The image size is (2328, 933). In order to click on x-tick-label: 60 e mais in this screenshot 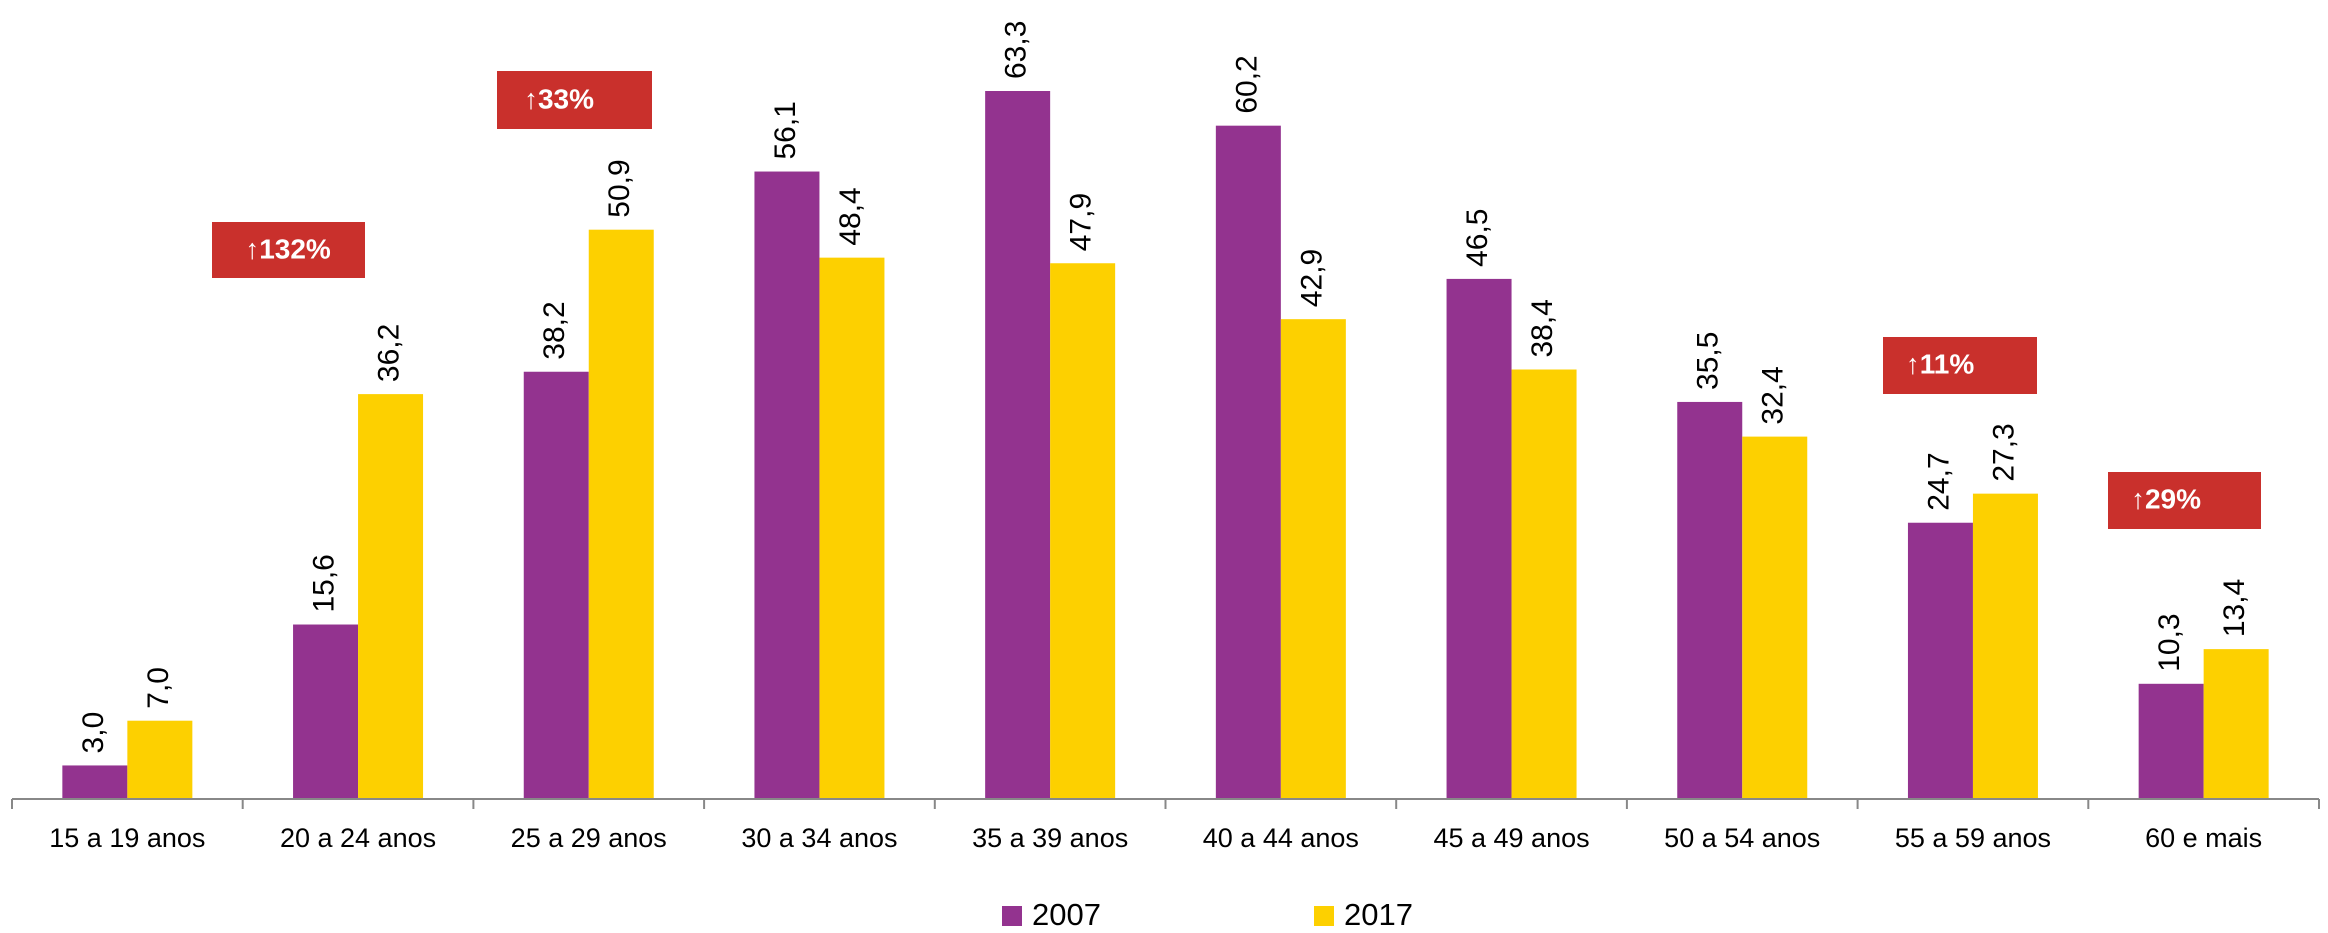, I will do `click(2203, 838)`.